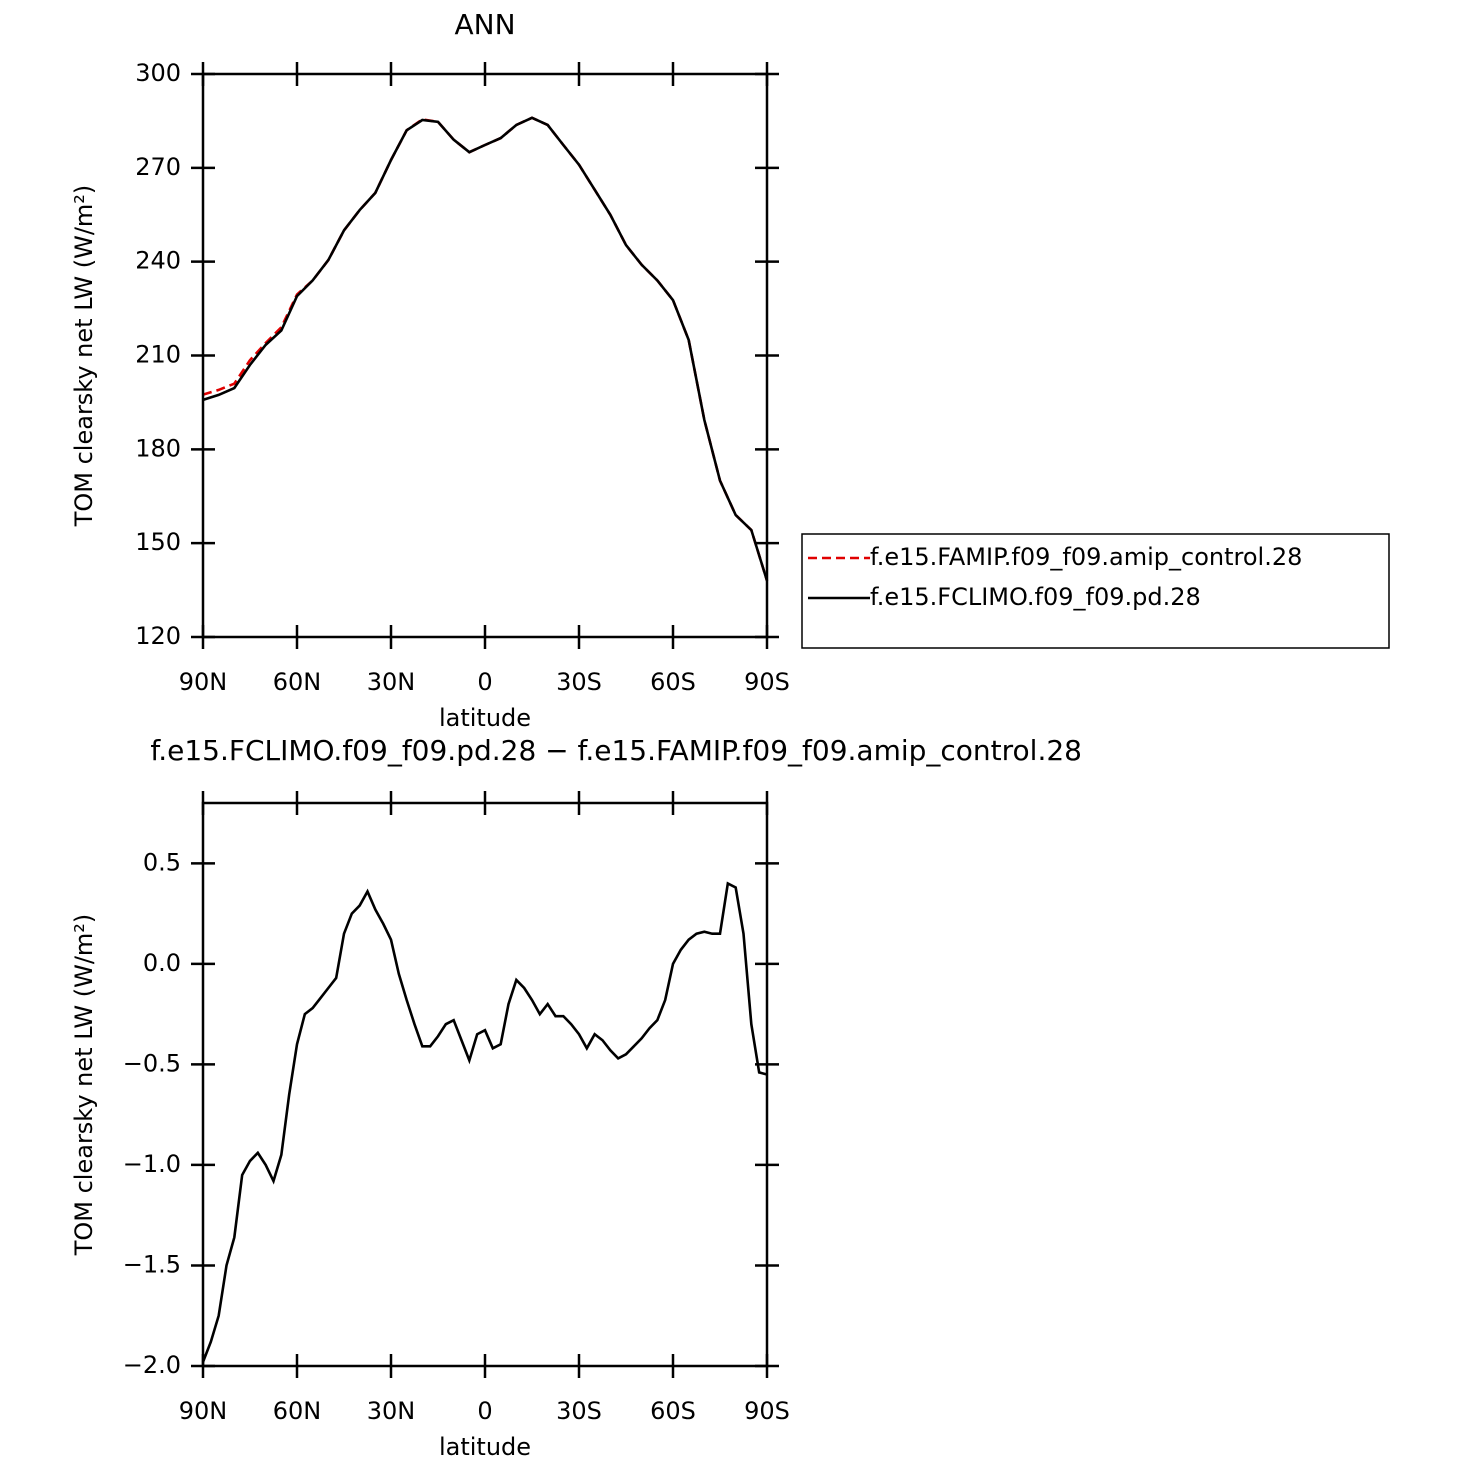 This screenshot has height=1469, width=1469. What do you see at coordinates (158, 261) in the screenshot?
I see `y-tick-label: 240` at bounding box center [158, 261].